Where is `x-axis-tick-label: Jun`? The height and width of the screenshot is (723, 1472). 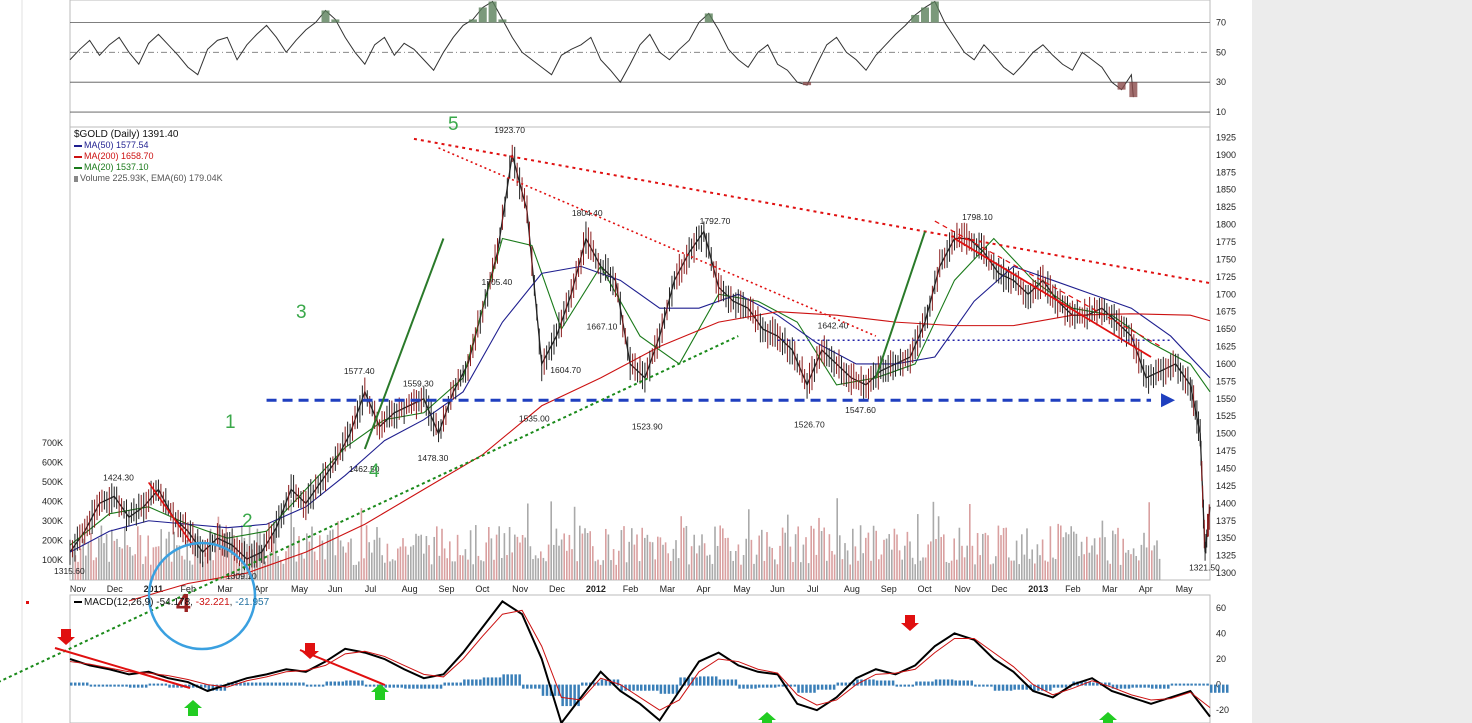
x-axis-tick-label: Jun is located at coordinates (335, 589).